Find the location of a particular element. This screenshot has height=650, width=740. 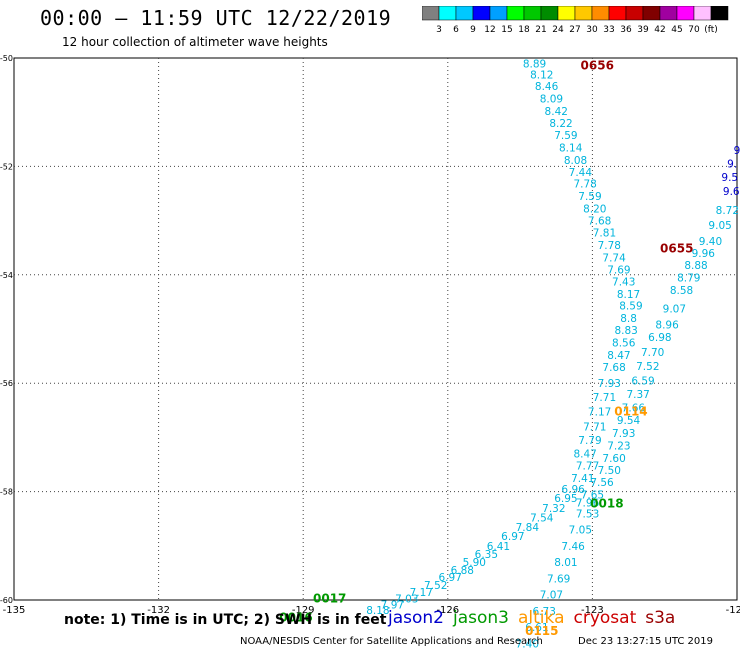

x-tick-label: -120 is located at coordinates (733, 610).